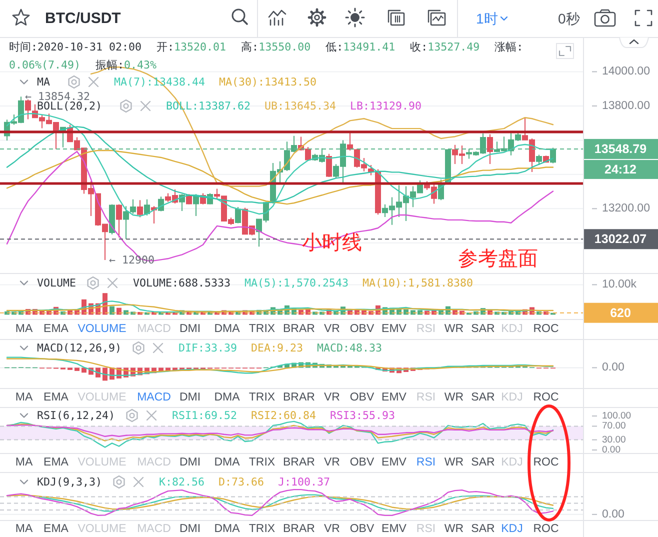 This screenshot has width=658, height=537. Describe the element at coordinates (619, 284) in the screenshot. I see `y-tick-label: 10.00k` at that location.